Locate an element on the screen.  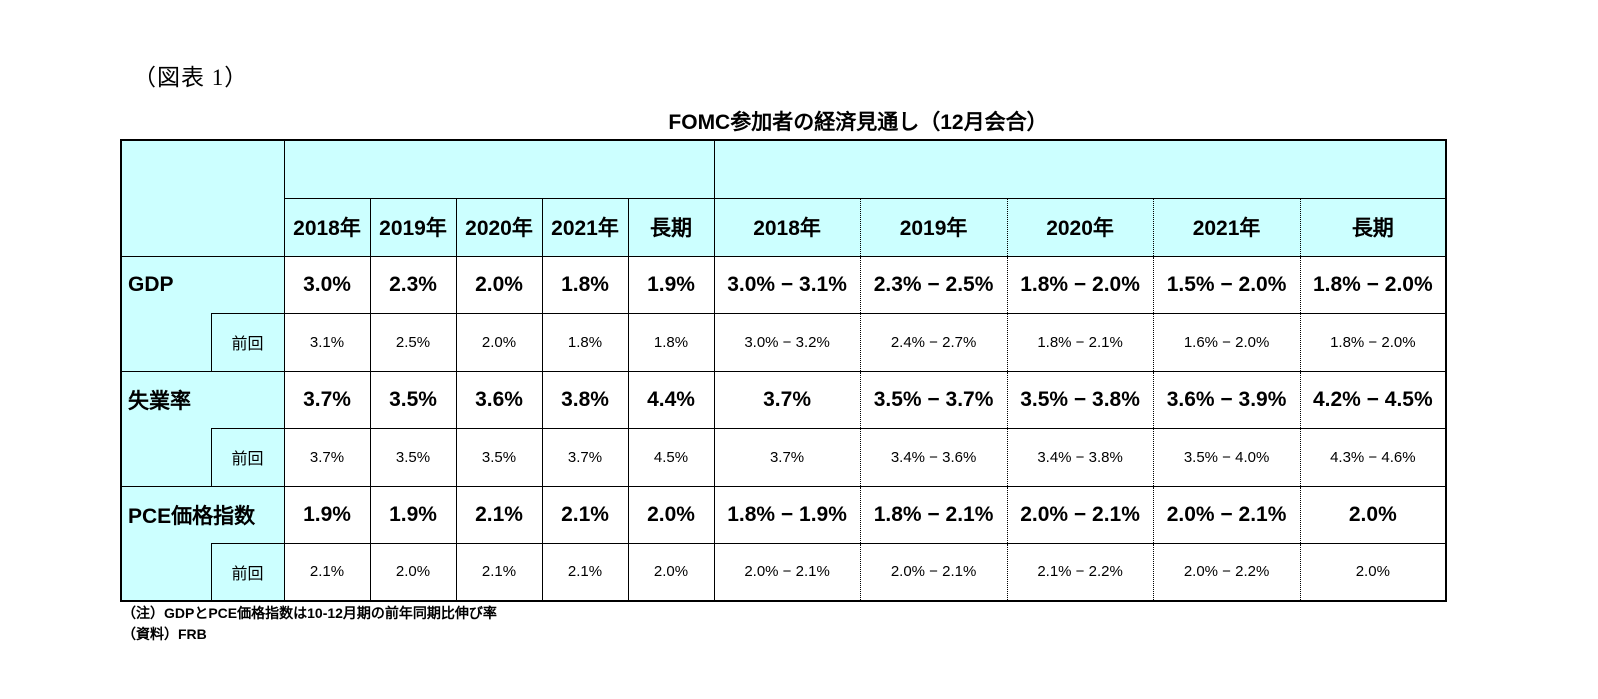
note-line: （注）GDPとPCE価格指数は10-12月期の前年同期比伸び率 is located at coordinates (309, 613).